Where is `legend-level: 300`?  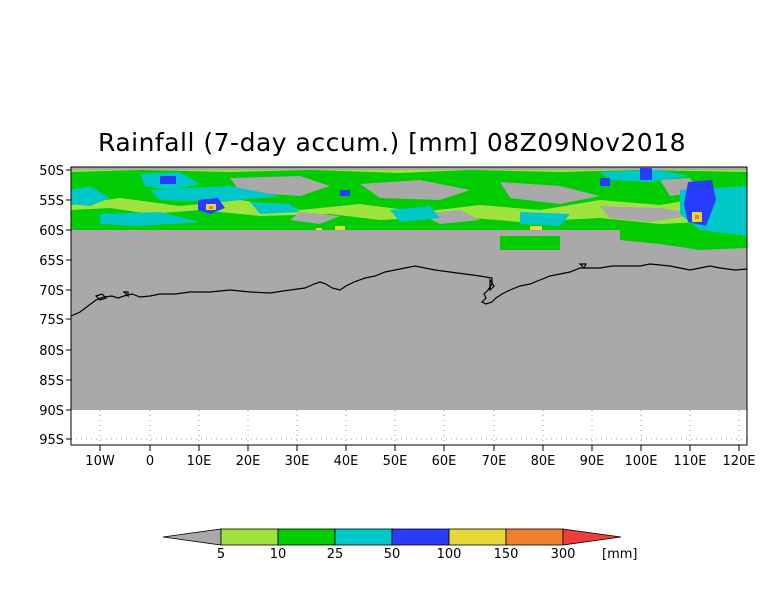
legend-level: 300 is located at coordinates (563, 554).